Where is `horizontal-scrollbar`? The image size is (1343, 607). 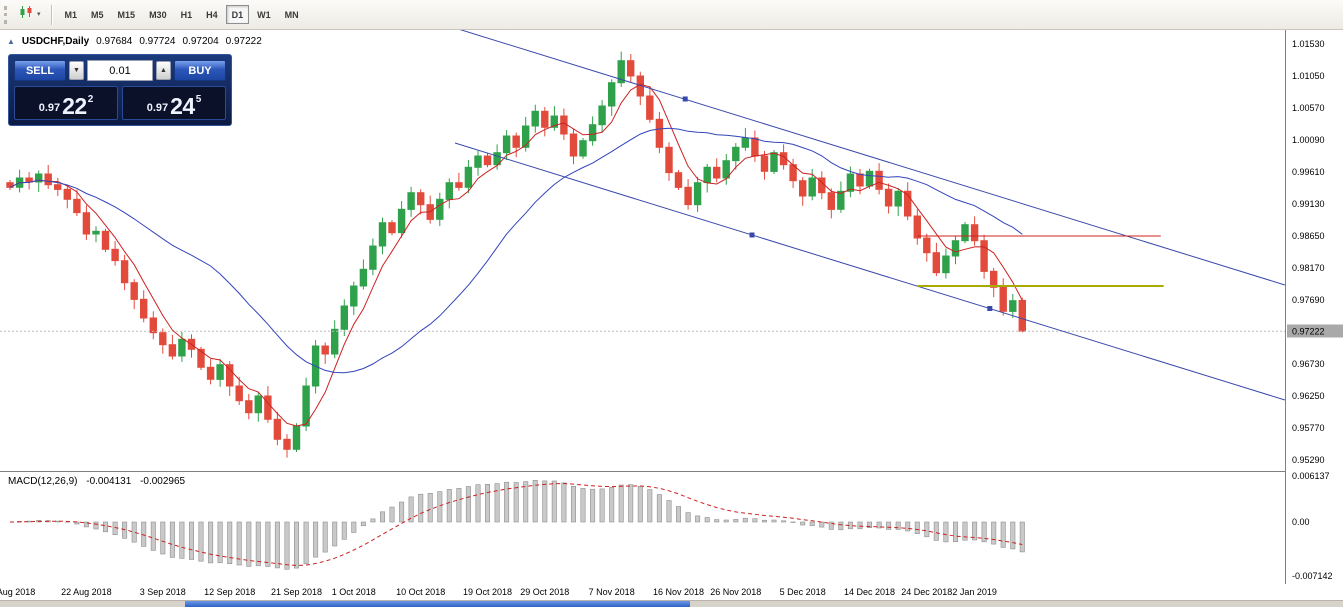
horizontal-scrollbar is located at coordinates (671, 603).